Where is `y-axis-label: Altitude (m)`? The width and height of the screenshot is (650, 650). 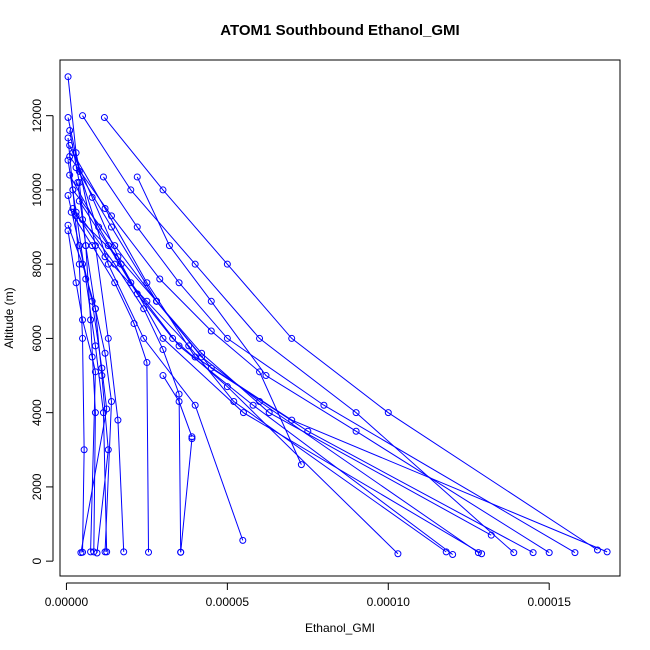 y-axis-label: Altitude (m) is located at coordinates (9, 317).